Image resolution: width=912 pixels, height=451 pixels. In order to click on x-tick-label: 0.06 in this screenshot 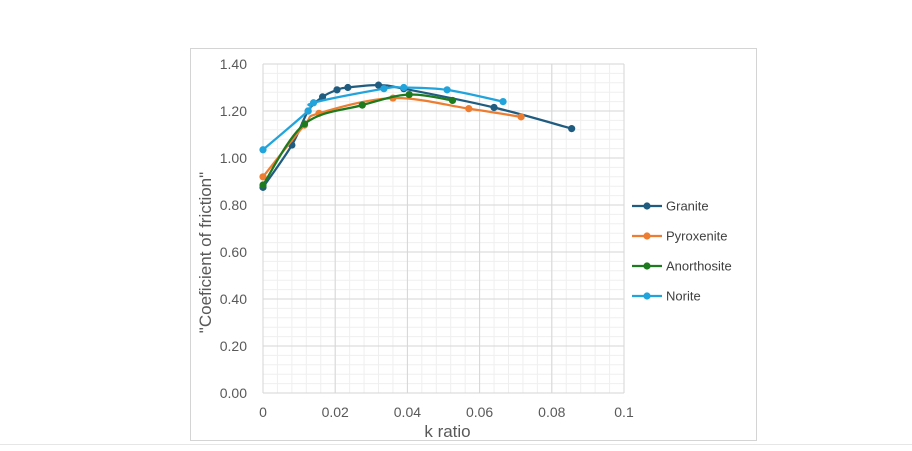, I will do `click(479, 412)`.